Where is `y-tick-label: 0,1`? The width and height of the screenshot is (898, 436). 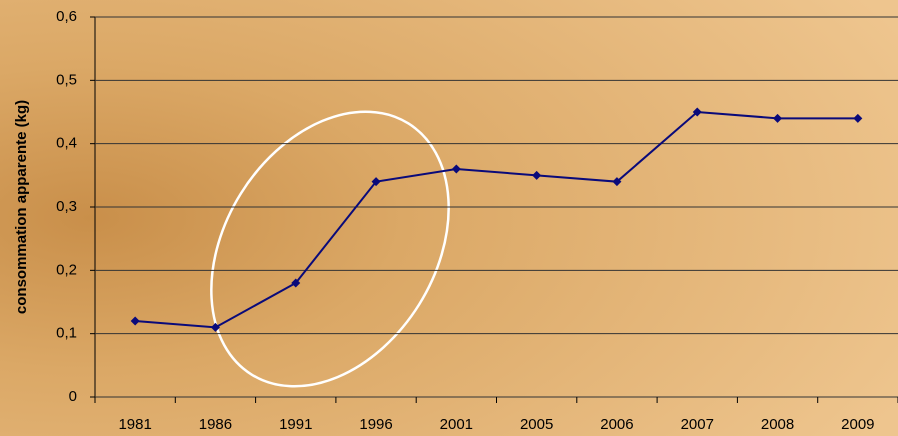 y-tick-label: 0,1 is located at coordinates (66, 333).